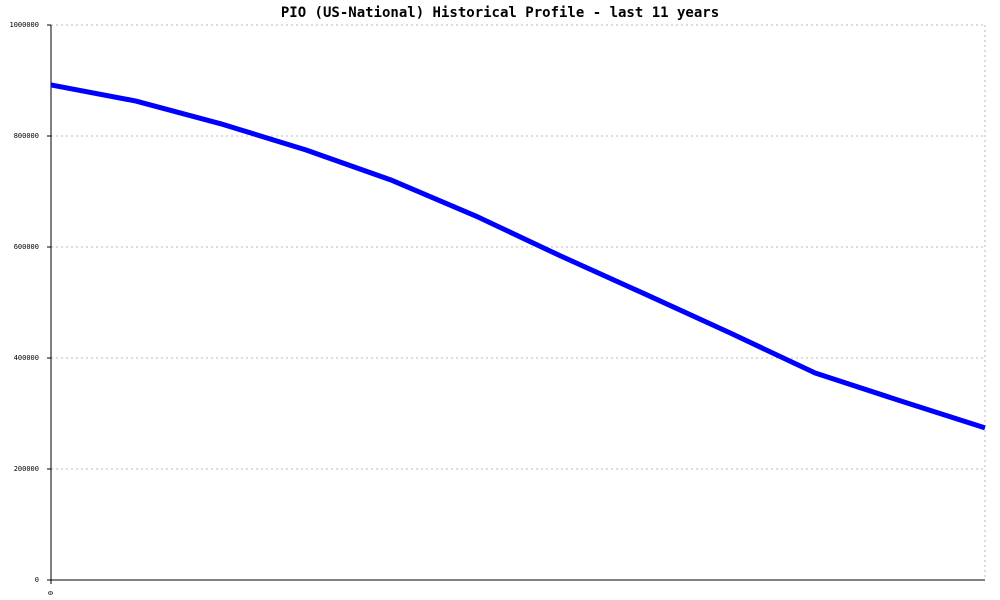 Image resolution: width=1000 pixels, height=600 pixels. What do you see at coordinates (26, 247) in the screenshot?
I see `y-tick-label: 600000` at bounding box center [26, 247].